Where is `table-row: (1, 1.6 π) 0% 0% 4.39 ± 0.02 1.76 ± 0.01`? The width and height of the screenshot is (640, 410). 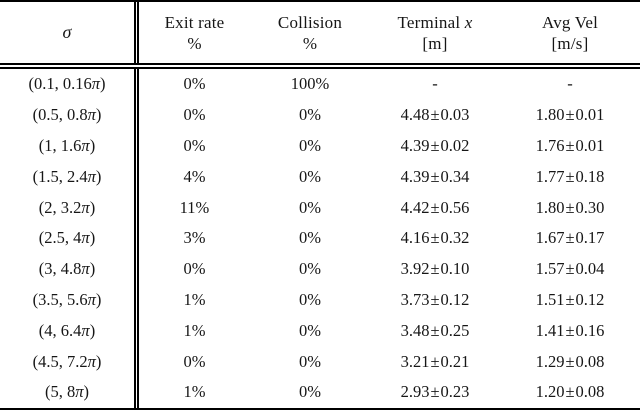
table-row: (1, 1.6 π) 0% 0% 4.39 ± 0.02 1.76 ± 0.01 is located at coordinates (320, 146).